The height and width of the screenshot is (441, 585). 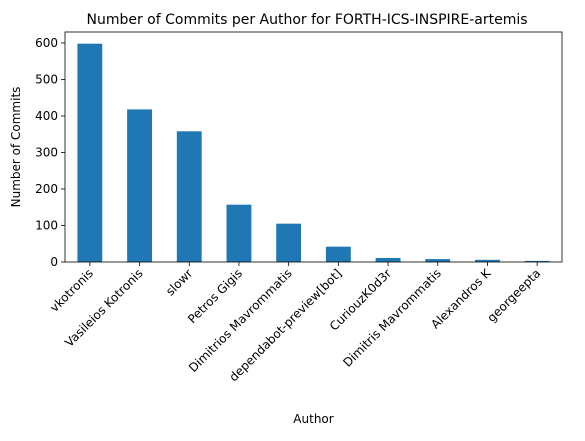 I want to click on x-tick-label-2: slowr, so click(x=179, y=282).